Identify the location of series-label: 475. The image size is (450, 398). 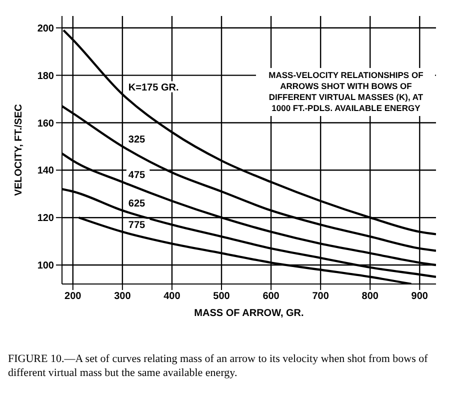
(137, 176).